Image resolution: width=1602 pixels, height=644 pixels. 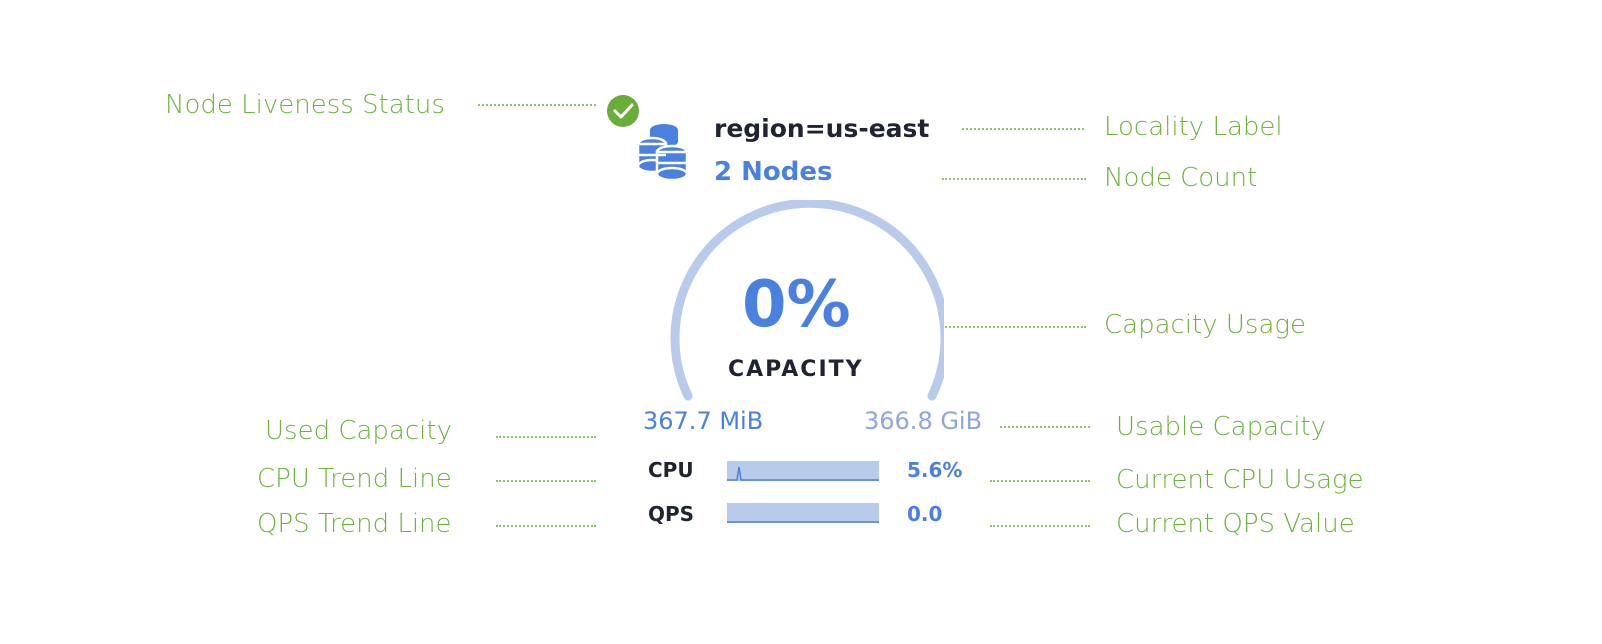 What do you see at coordinates (773, 172) in the screenshot?
I see `node-count: 2 Nodes` at bounding box center [773, 172].